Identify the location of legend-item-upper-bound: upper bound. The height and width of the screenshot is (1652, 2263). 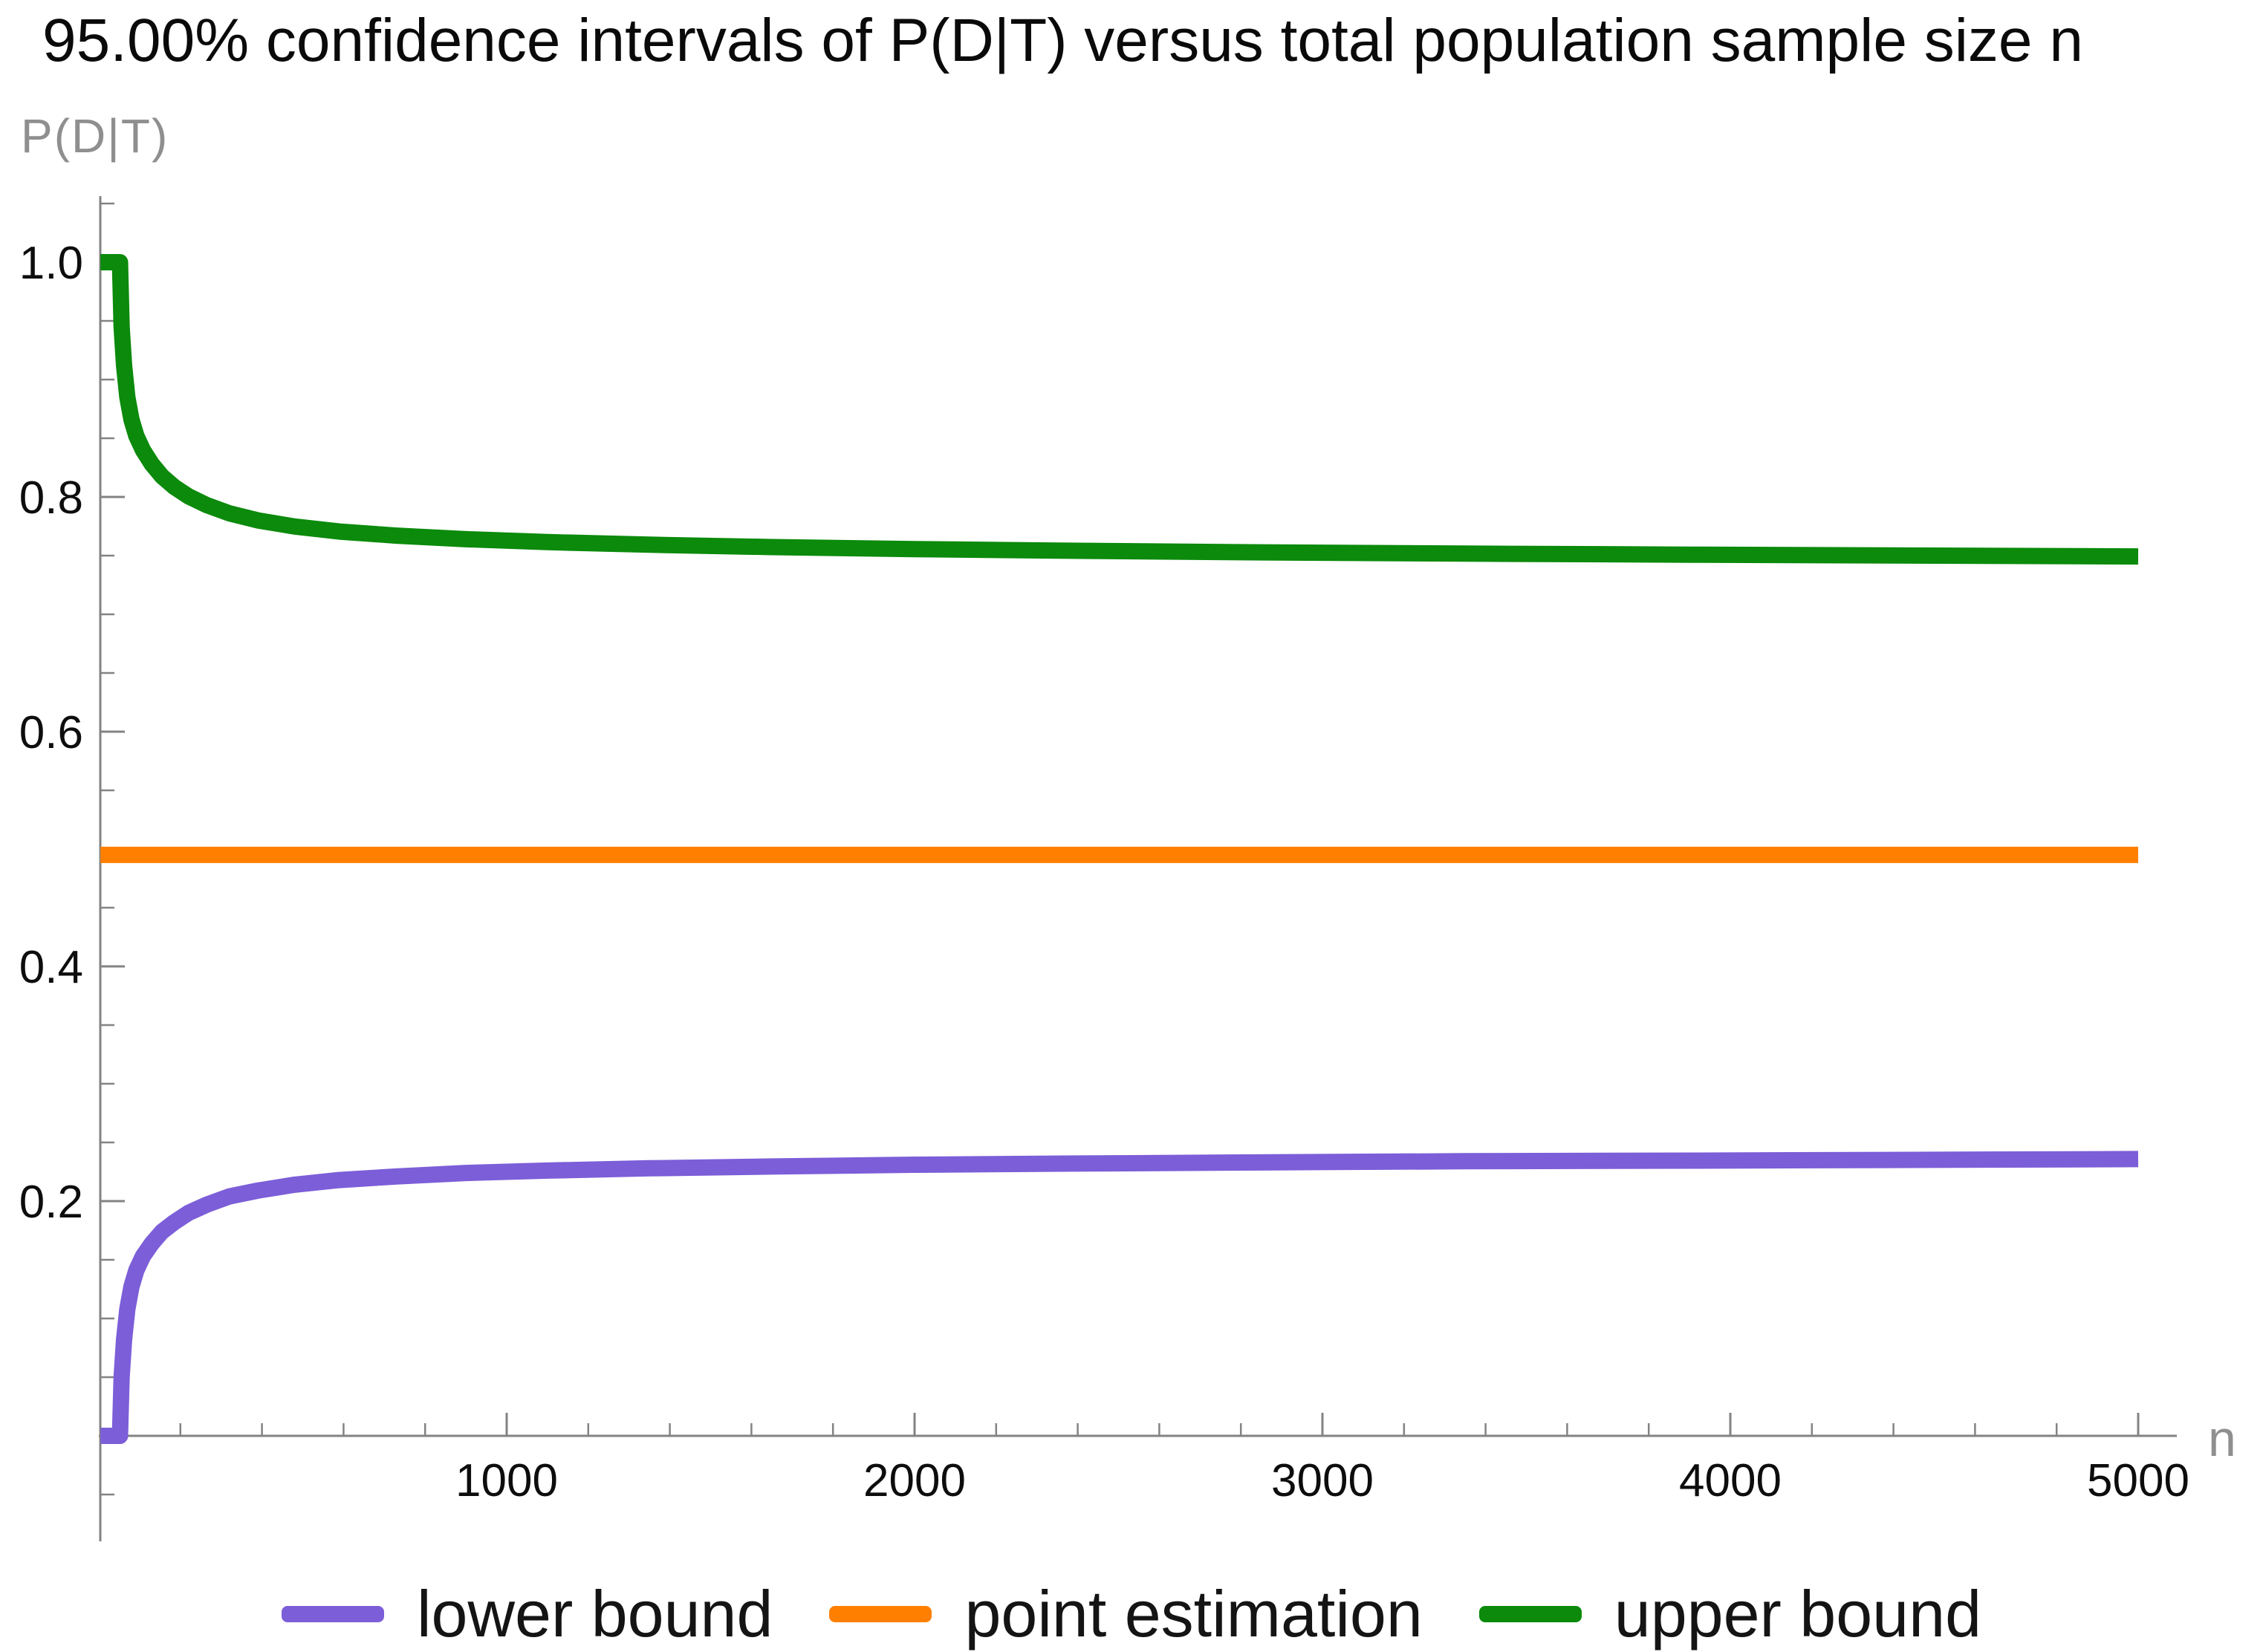
(1730, 1614).